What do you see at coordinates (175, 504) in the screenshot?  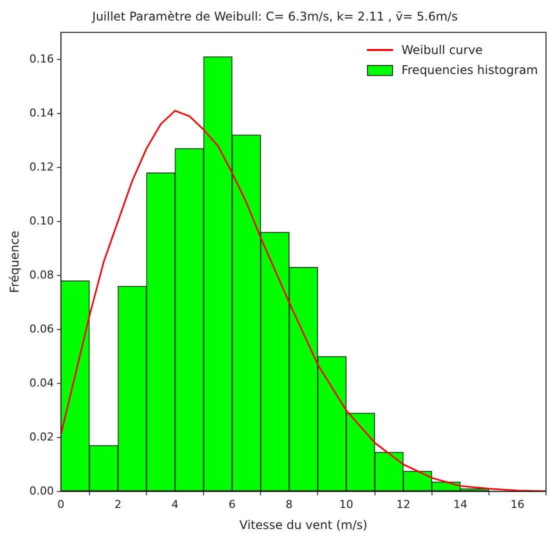 I see `x-tick-label: 4` at bounding box center [175, 504].